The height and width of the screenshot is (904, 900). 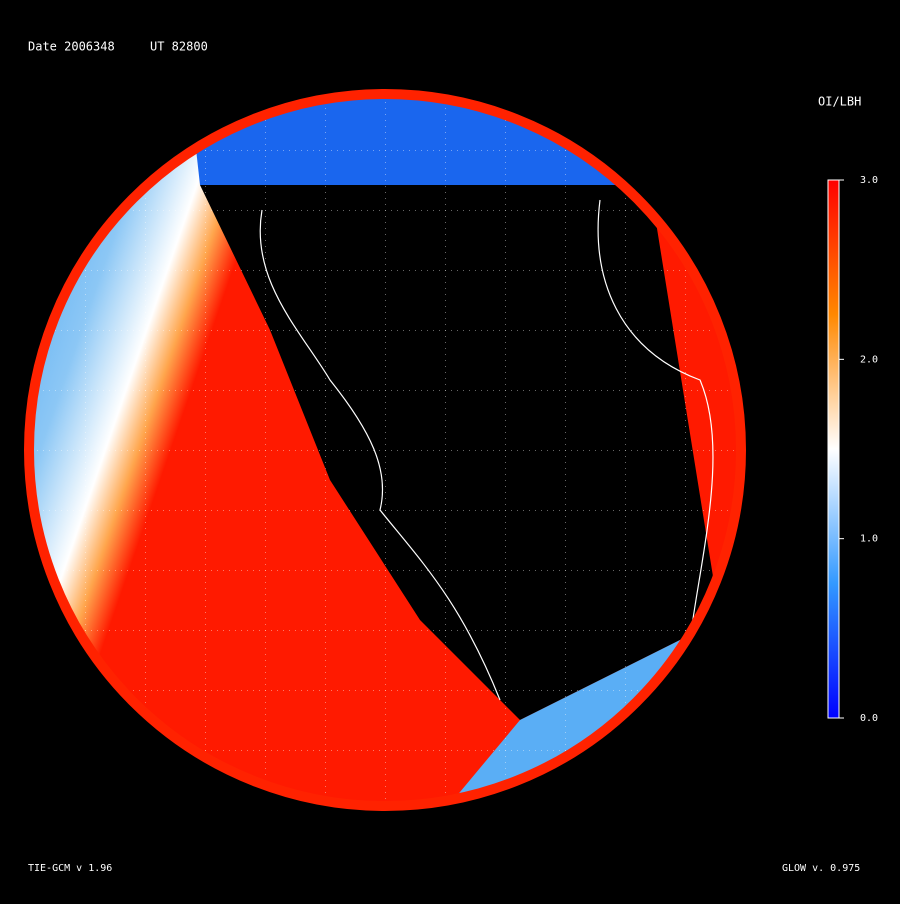 What do you see at coordinates (869, 180) in the screenshot?
I see `colorbar-tick-label: 3.0` at bounding box center [869, 180].